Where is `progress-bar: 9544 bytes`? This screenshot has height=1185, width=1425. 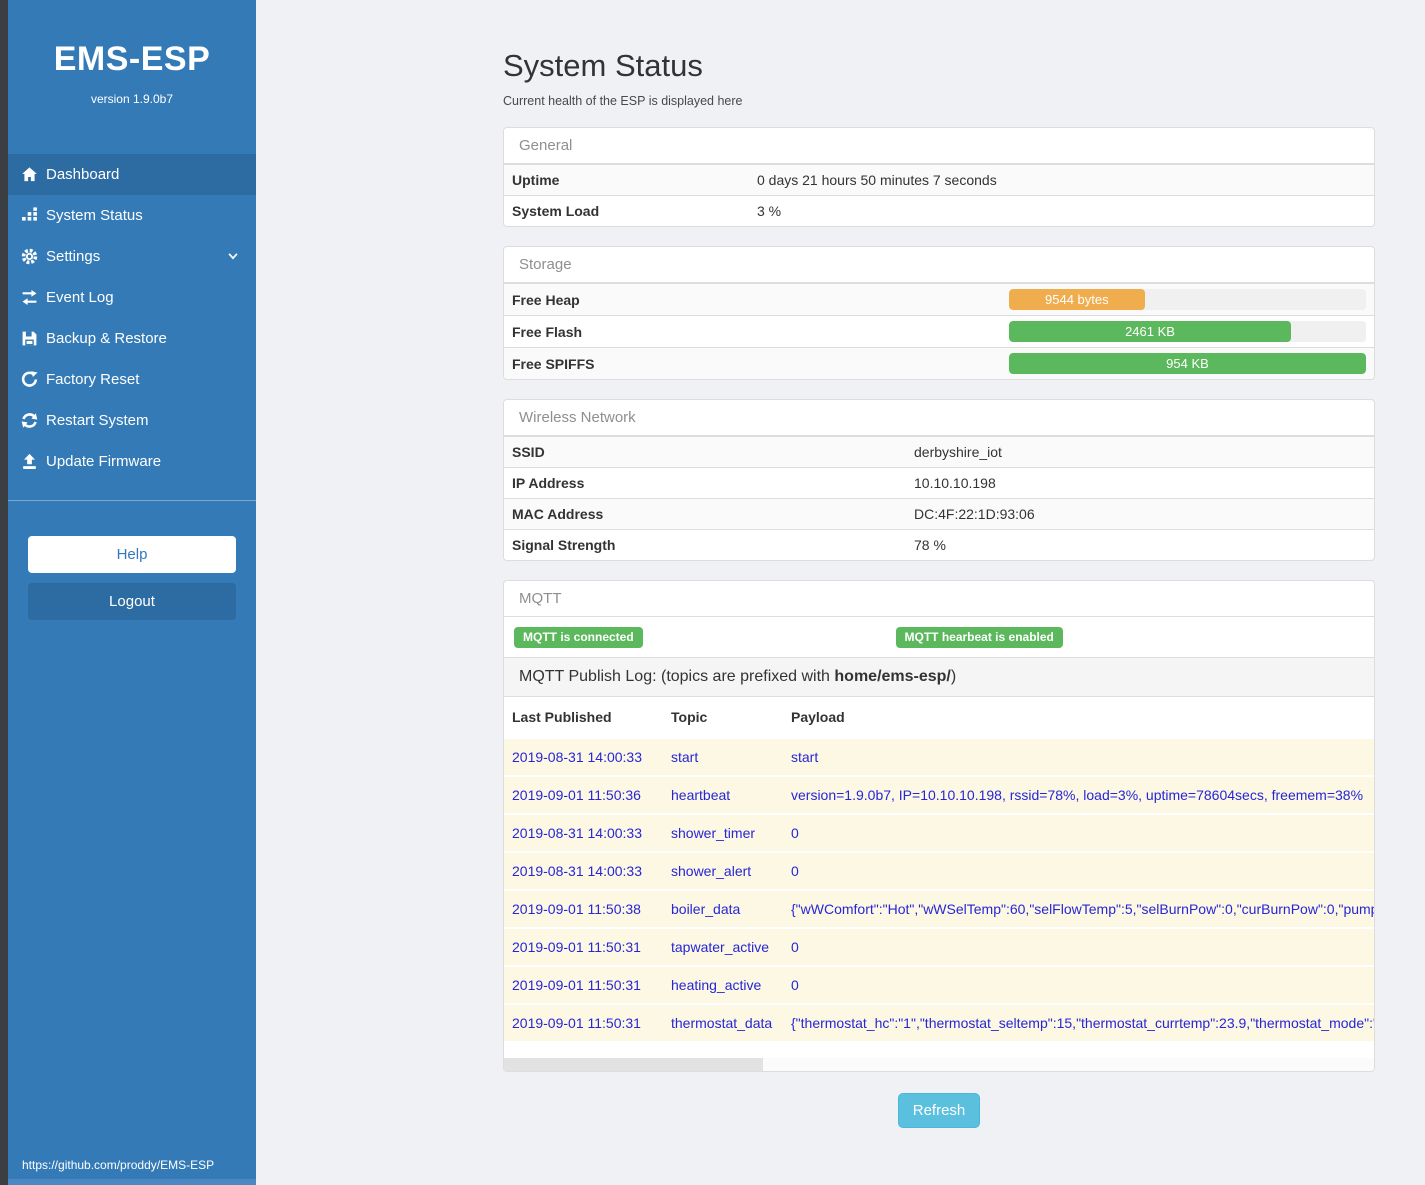 progress-bar: 9544 bytes is located at coordinates (1077, 299).